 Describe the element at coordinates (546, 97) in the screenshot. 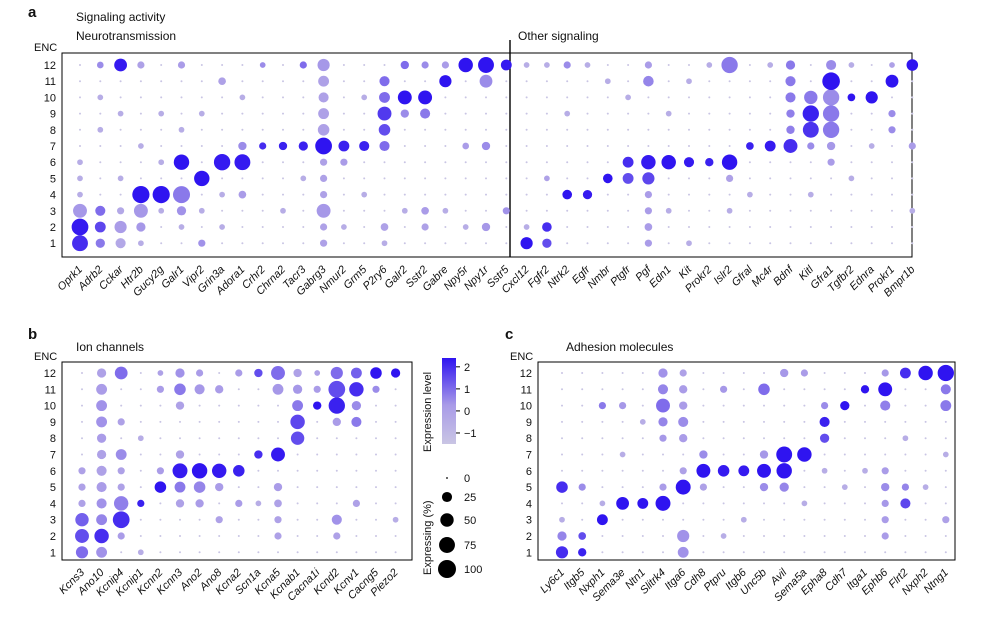

I see `dot-Fgfr2-enc10` at that location.